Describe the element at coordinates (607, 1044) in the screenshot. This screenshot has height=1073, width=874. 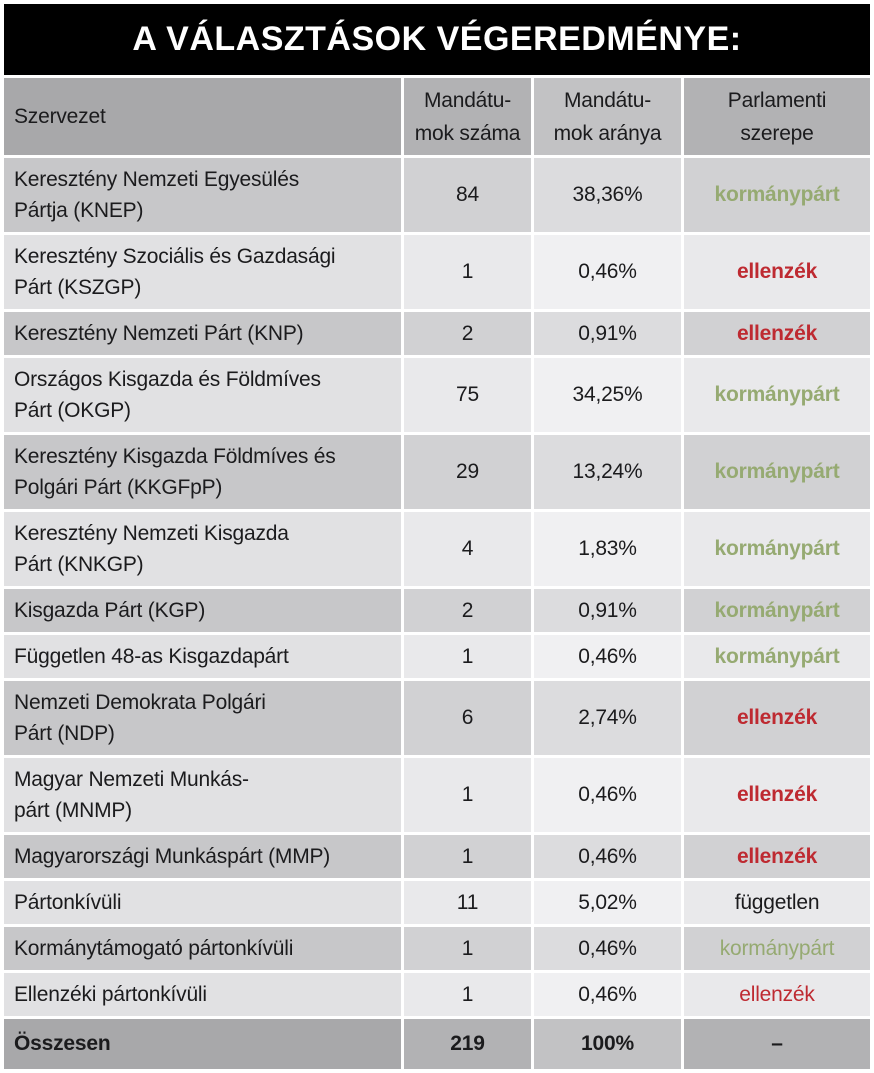
I see `total-share-cell: 100%` at that location.